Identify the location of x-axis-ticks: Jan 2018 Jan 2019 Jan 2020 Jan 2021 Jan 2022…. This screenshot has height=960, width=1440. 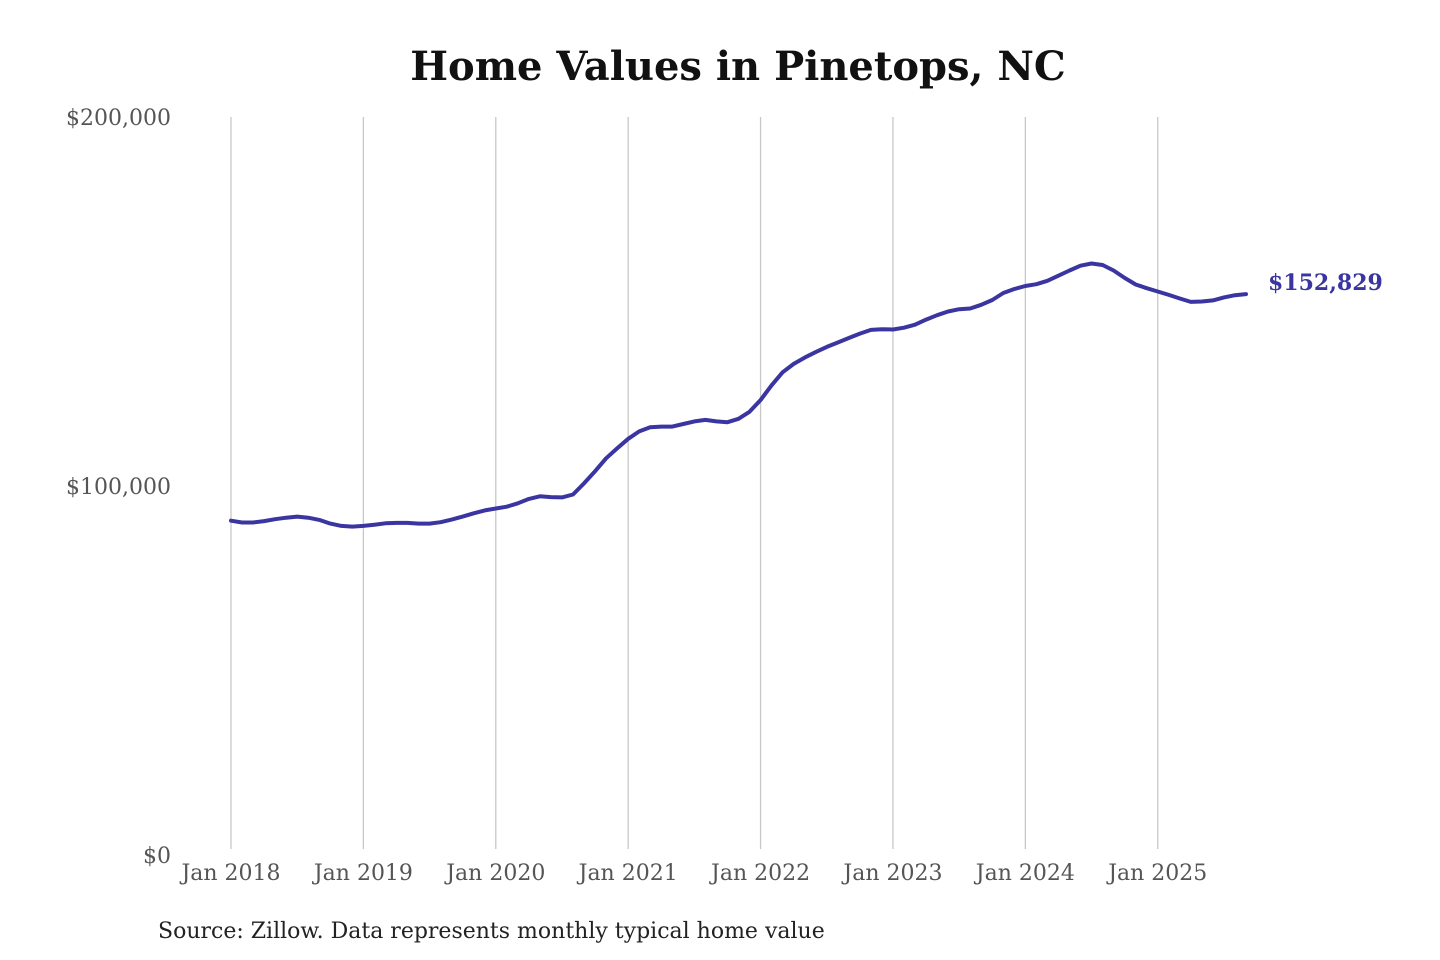
(693, 873).